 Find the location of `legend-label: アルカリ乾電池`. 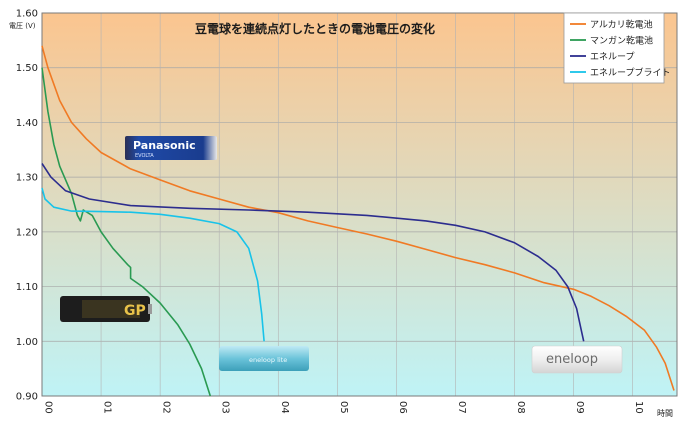

legend-label: アルカリ乾電池 is located at coordinates (621, 25).